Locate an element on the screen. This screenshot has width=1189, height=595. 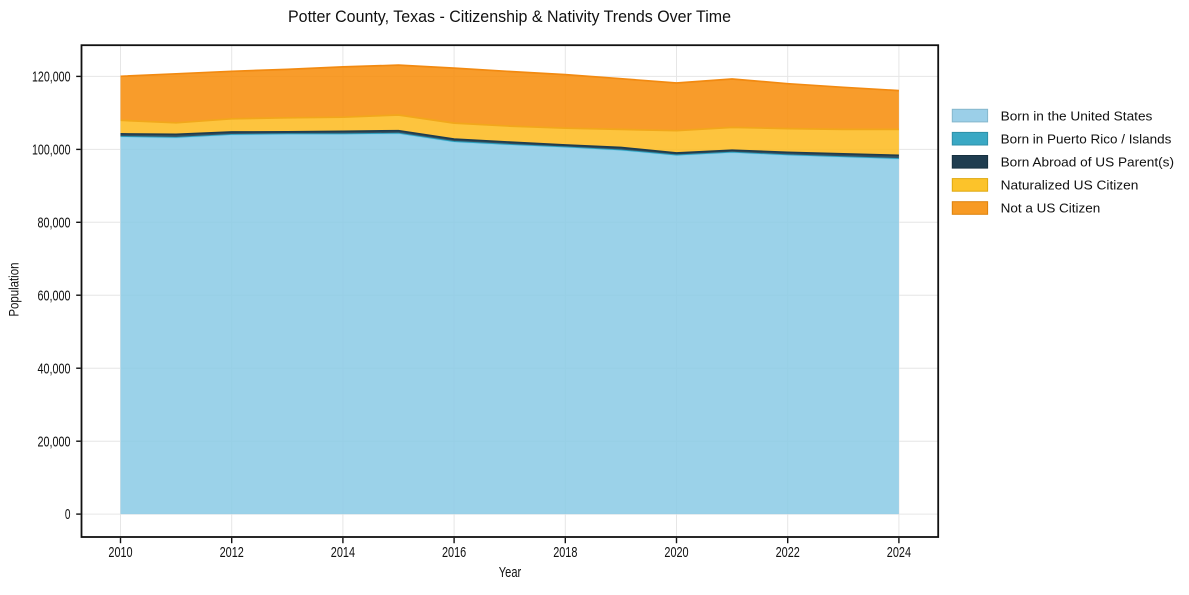
svg-text: 40,000 is located at coordinates (54, 368).